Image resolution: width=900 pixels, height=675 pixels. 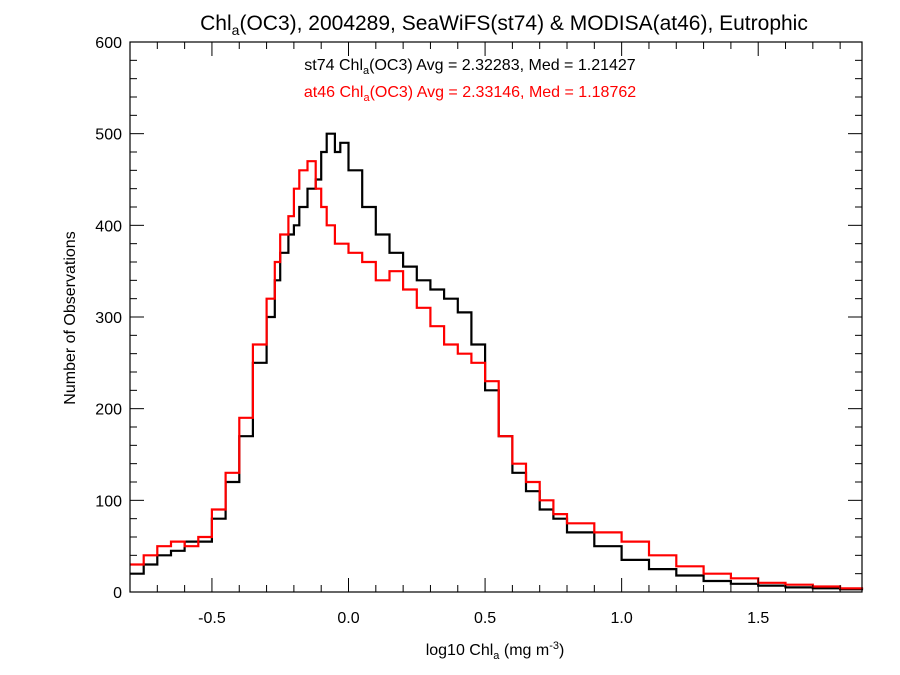 I want to click on legend-stat-st74-post: (OC3) Avg = 2.32283, Med = 1.21427, so click(x=502, y=65).